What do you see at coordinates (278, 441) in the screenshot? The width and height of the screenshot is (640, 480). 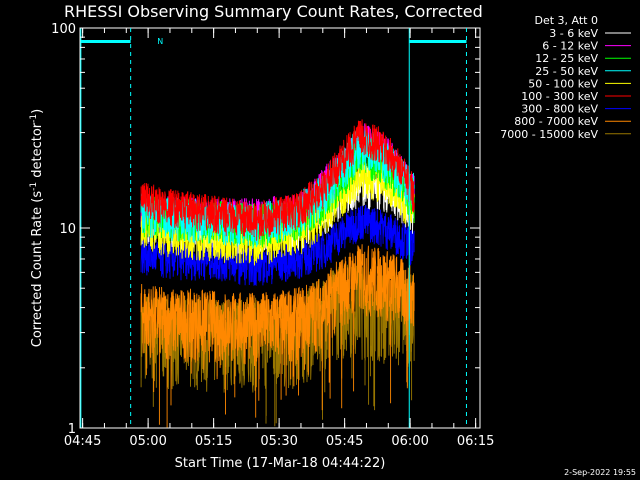 I see `x-tick-label: 05:30` at bounding box center [278, 441].